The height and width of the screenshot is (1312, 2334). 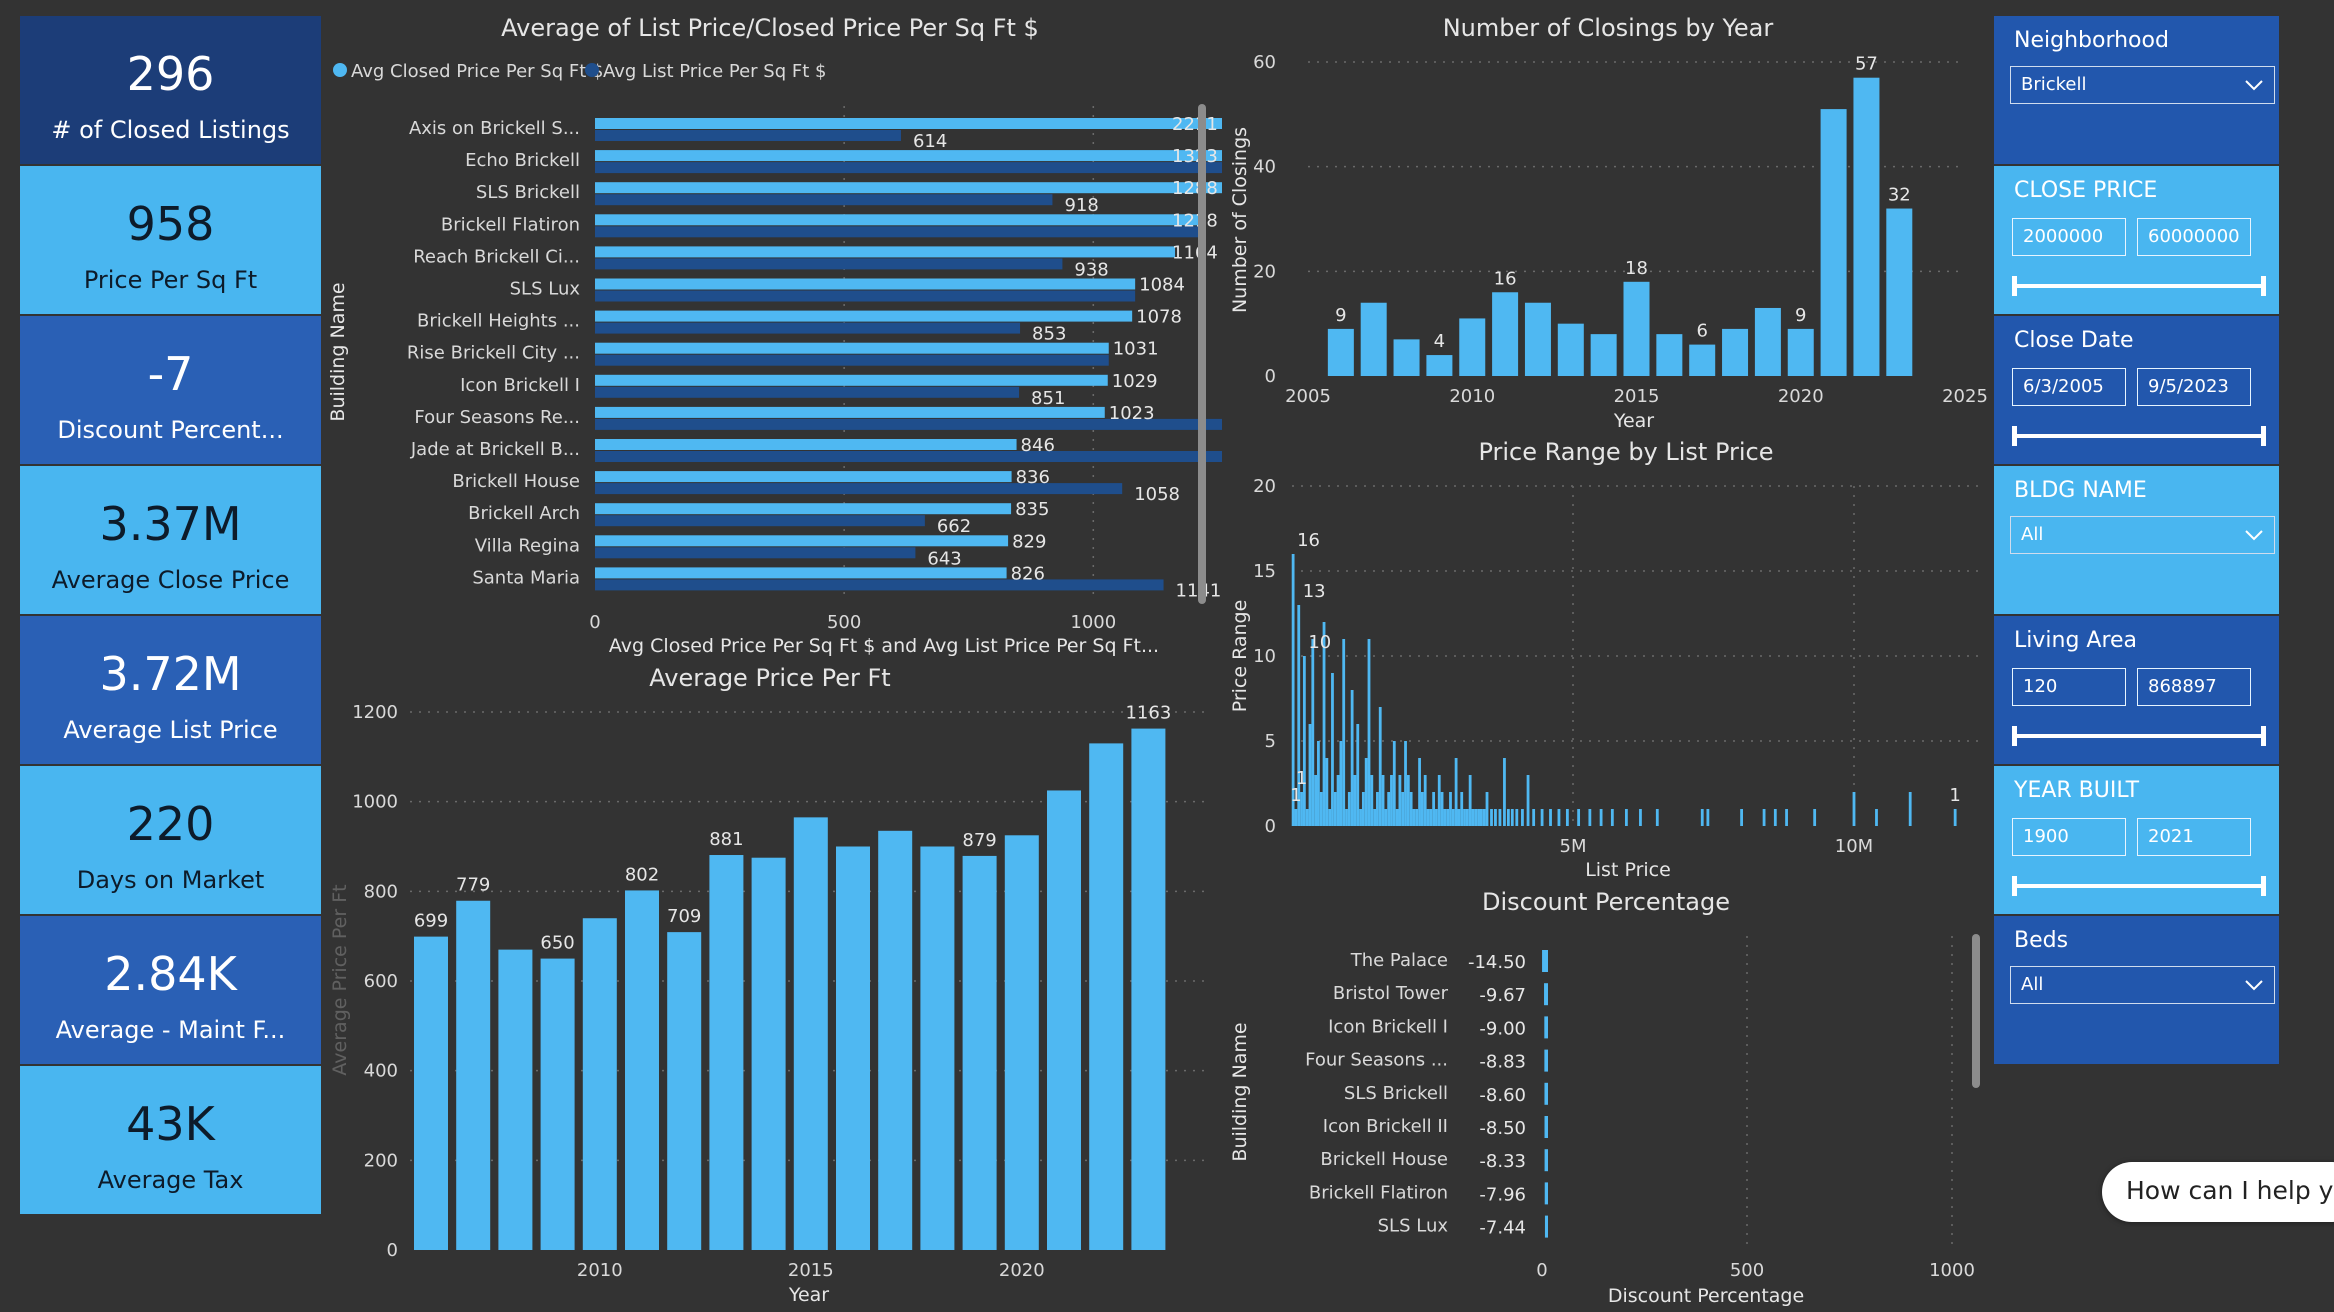 What do you see at coordinates (1866, 64) in the screenshot?
I see `data-label: 57` at bounding box center [1866, 64].